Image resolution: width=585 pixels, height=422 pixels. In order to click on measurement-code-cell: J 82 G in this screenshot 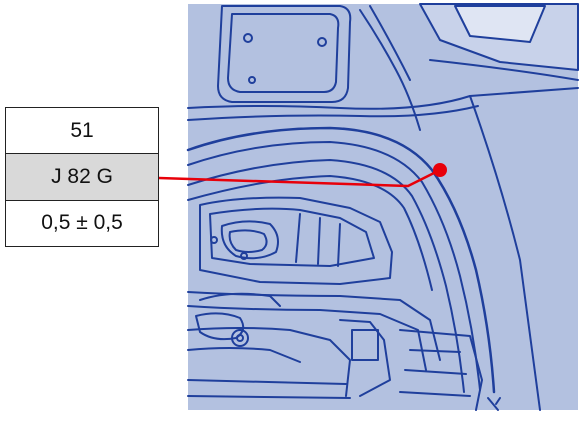, I will do `click(82, 176)`.